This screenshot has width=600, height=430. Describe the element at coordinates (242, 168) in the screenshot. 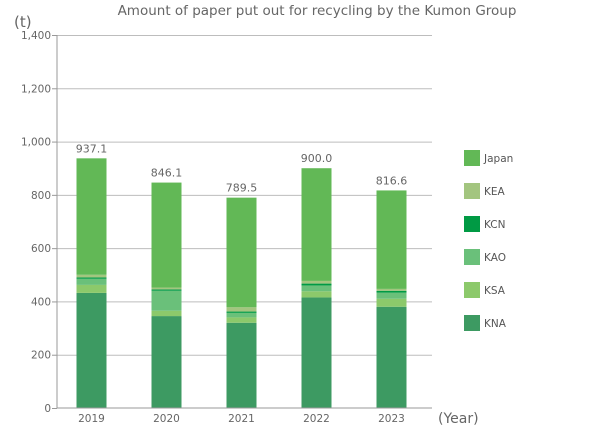

I see `total-labels: 937.1 846.1 789.5 900.0 816.6` at that location.